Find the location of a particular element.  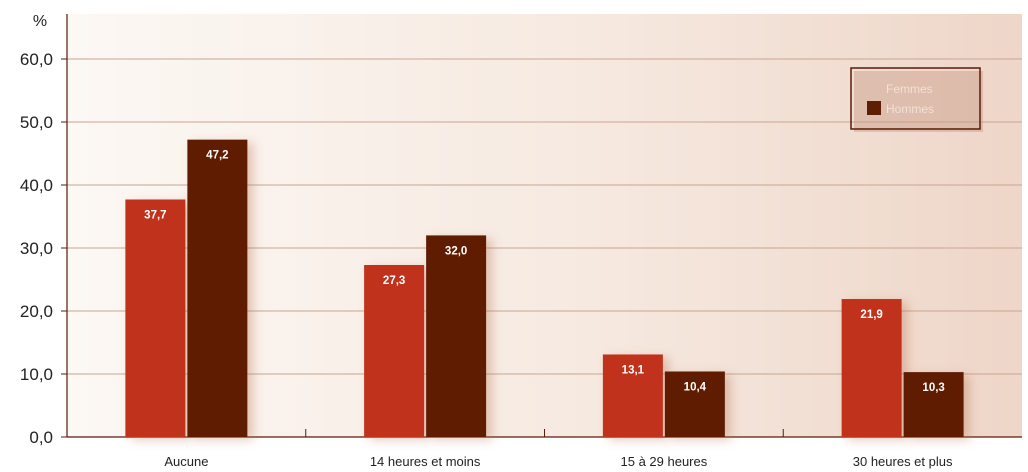

legend-label: Hommes is located at coordinates (910, 109).